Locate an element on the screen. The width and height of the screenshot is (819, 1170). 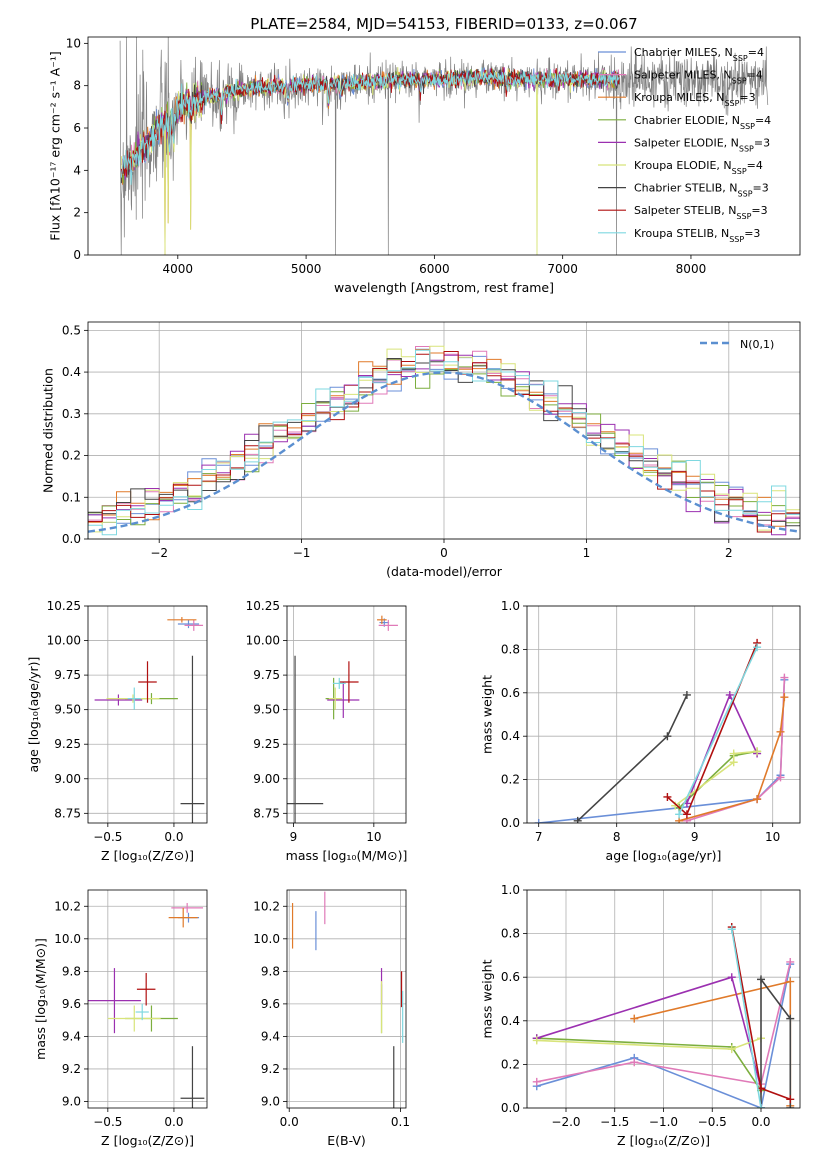
x-tick-label: −1 is located at coordinates (302, 553).